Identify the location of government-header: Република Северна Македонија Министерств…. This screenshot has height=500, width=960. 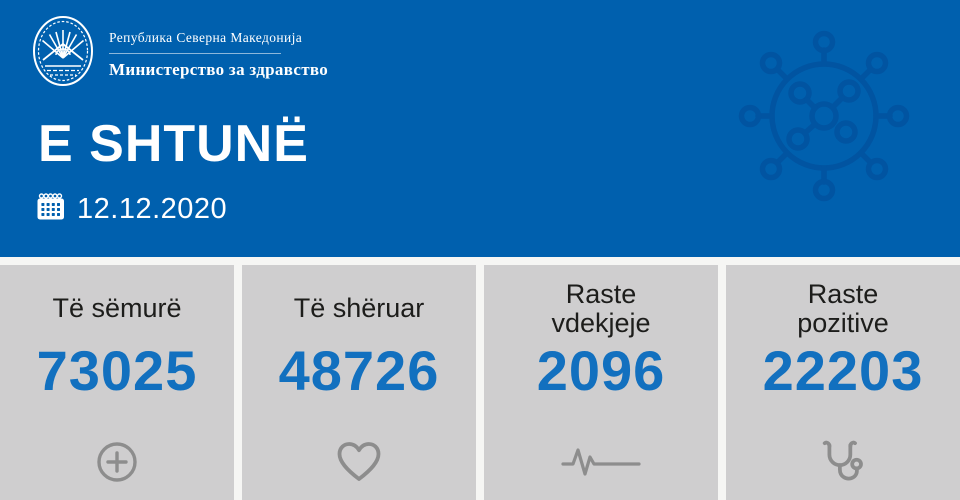
(179, 53).